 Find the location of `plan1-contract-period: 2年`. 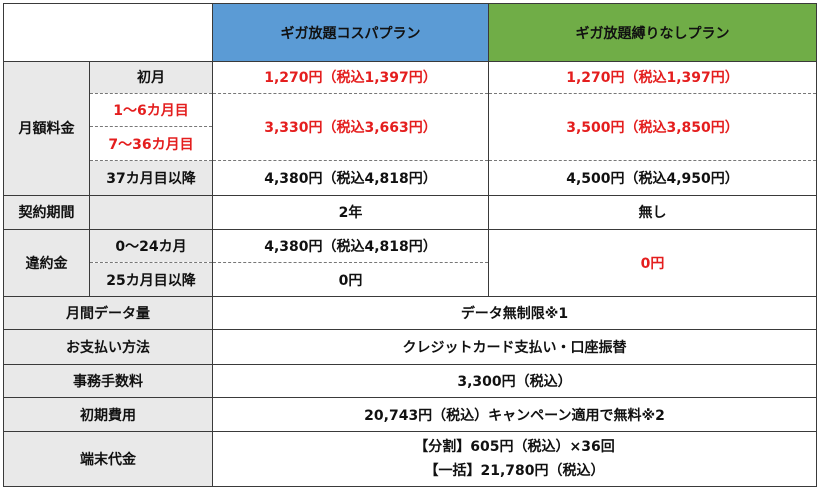

plan1-contract-period: 2年 is located at coordinates (350, 212).